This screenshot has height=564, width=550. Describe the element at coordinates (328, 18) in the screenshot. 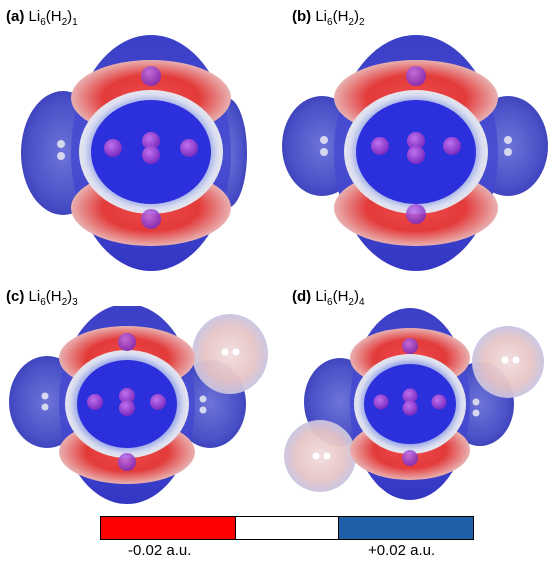

I see `panel-b-label: (b) Li6(H2)2` at that location.